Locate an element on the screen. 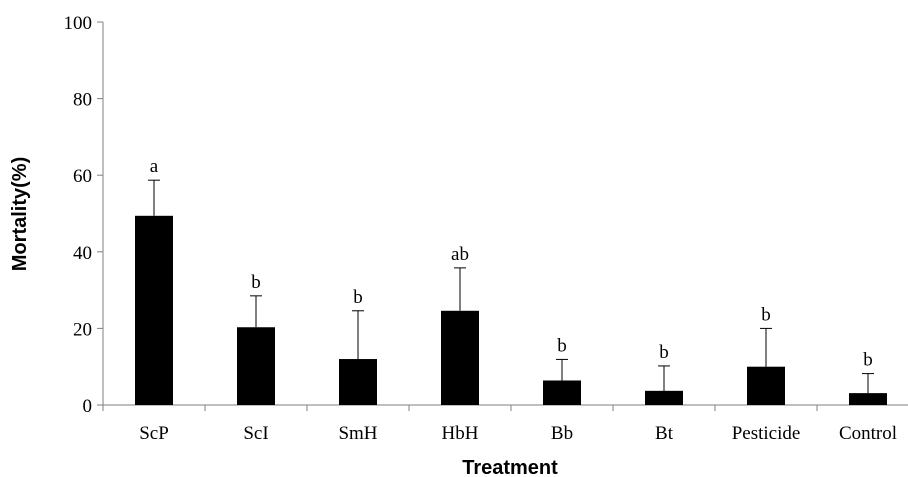  bar-scp is located at coordinates (154, 310).